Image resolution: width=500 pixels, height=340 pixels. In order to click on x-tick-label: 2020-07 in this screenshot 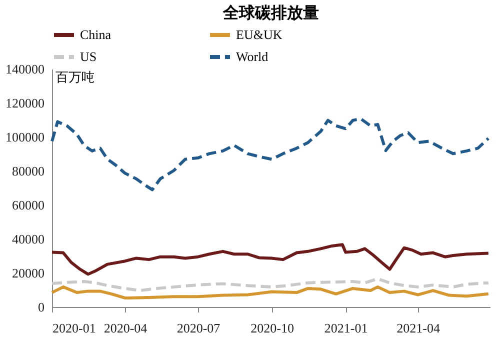, I will do `click(198, 328)`.